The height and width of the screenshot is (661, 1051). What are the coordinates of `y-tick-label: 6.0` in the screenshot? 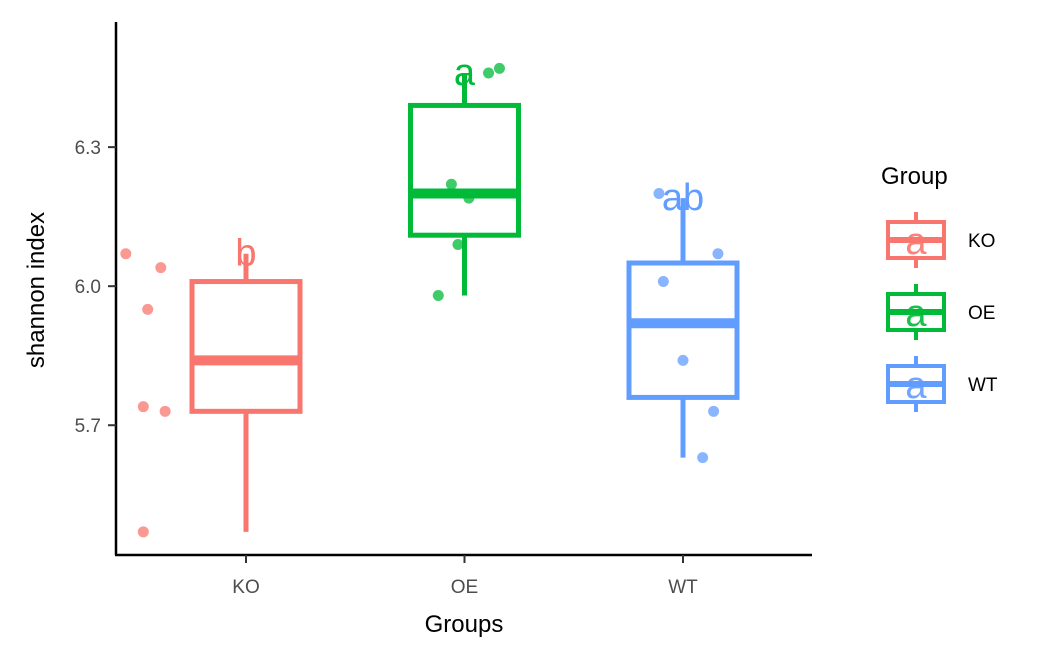 It's located at (88, 287).